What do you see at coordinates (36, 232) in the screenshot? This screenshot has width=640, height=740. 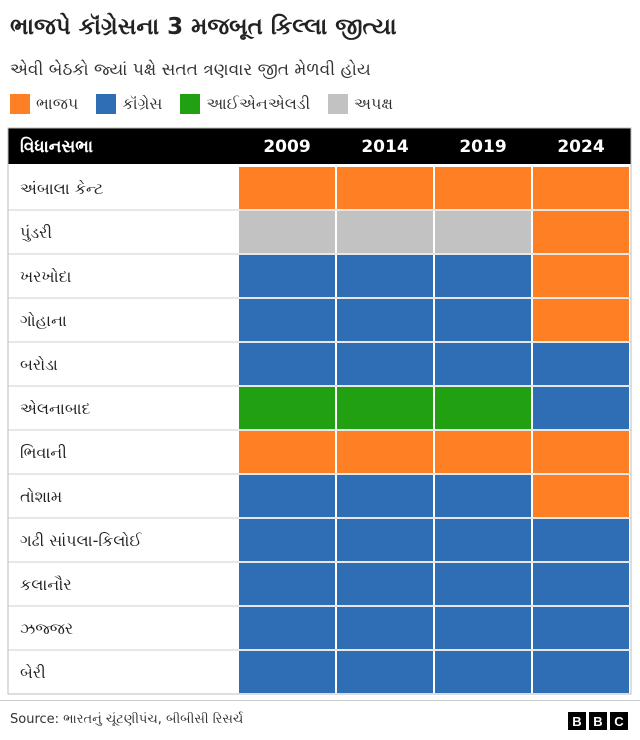 I see `row-label: પુંડરી` at bounding box center [36, 232].